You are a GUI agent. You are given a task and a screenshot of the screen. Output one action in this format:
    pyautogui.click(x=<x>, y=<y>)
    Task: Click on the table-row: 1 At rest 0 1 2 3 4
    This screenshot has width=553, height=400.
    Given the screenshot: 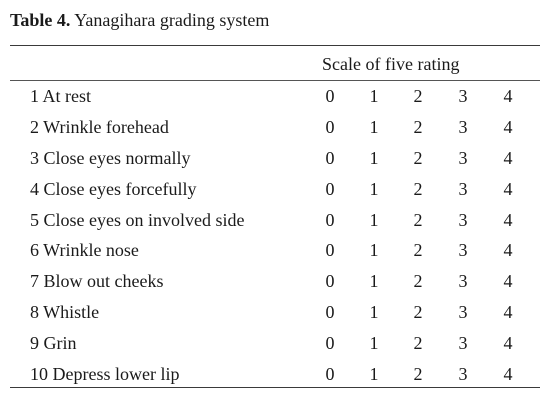 What is the action you would take?
    pyautogui.click(x=276, y=98)
    